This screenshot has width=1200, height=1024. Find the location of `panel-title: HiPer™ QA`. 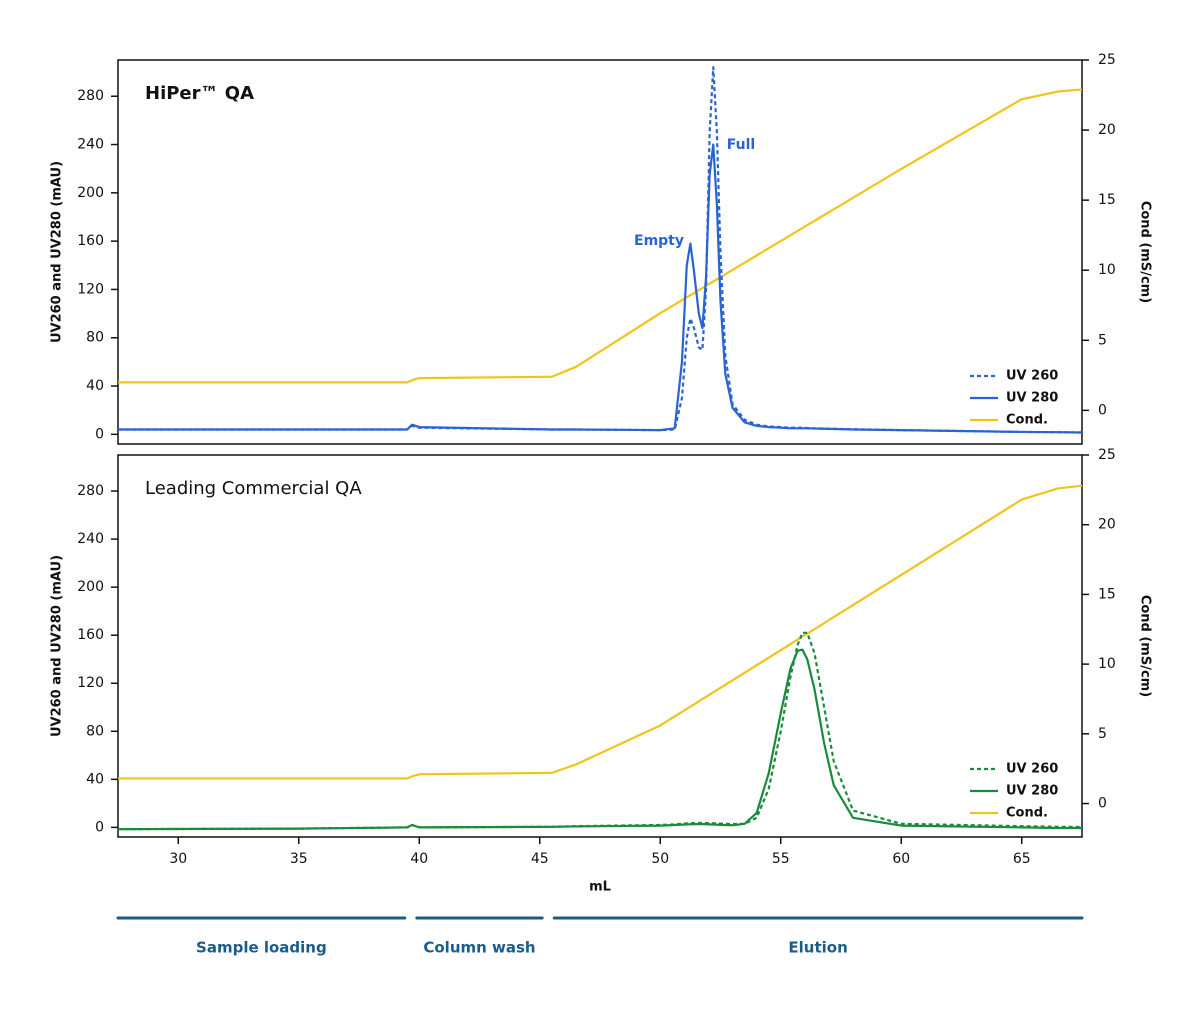

panel-title: HiPer™ QA is located at coordinates (199, 93).